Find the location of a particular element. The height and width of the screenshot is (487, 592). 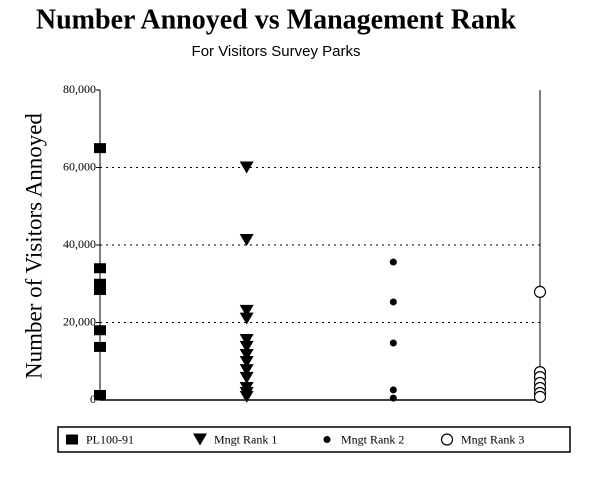

y-tick-label: 0 is located at coordinates (93, 399).